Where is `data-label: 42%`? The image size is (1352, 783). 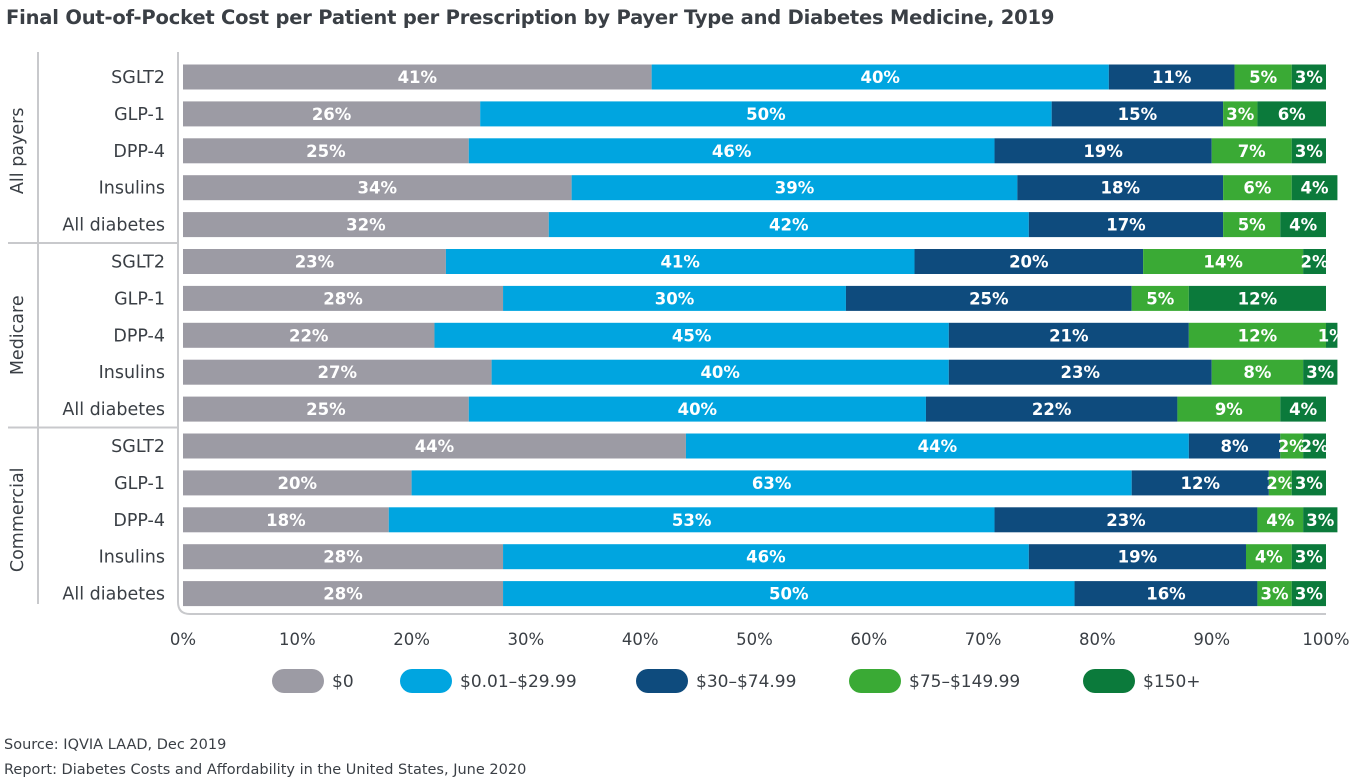
data-label: 42% is located at coordinates (789, 225).